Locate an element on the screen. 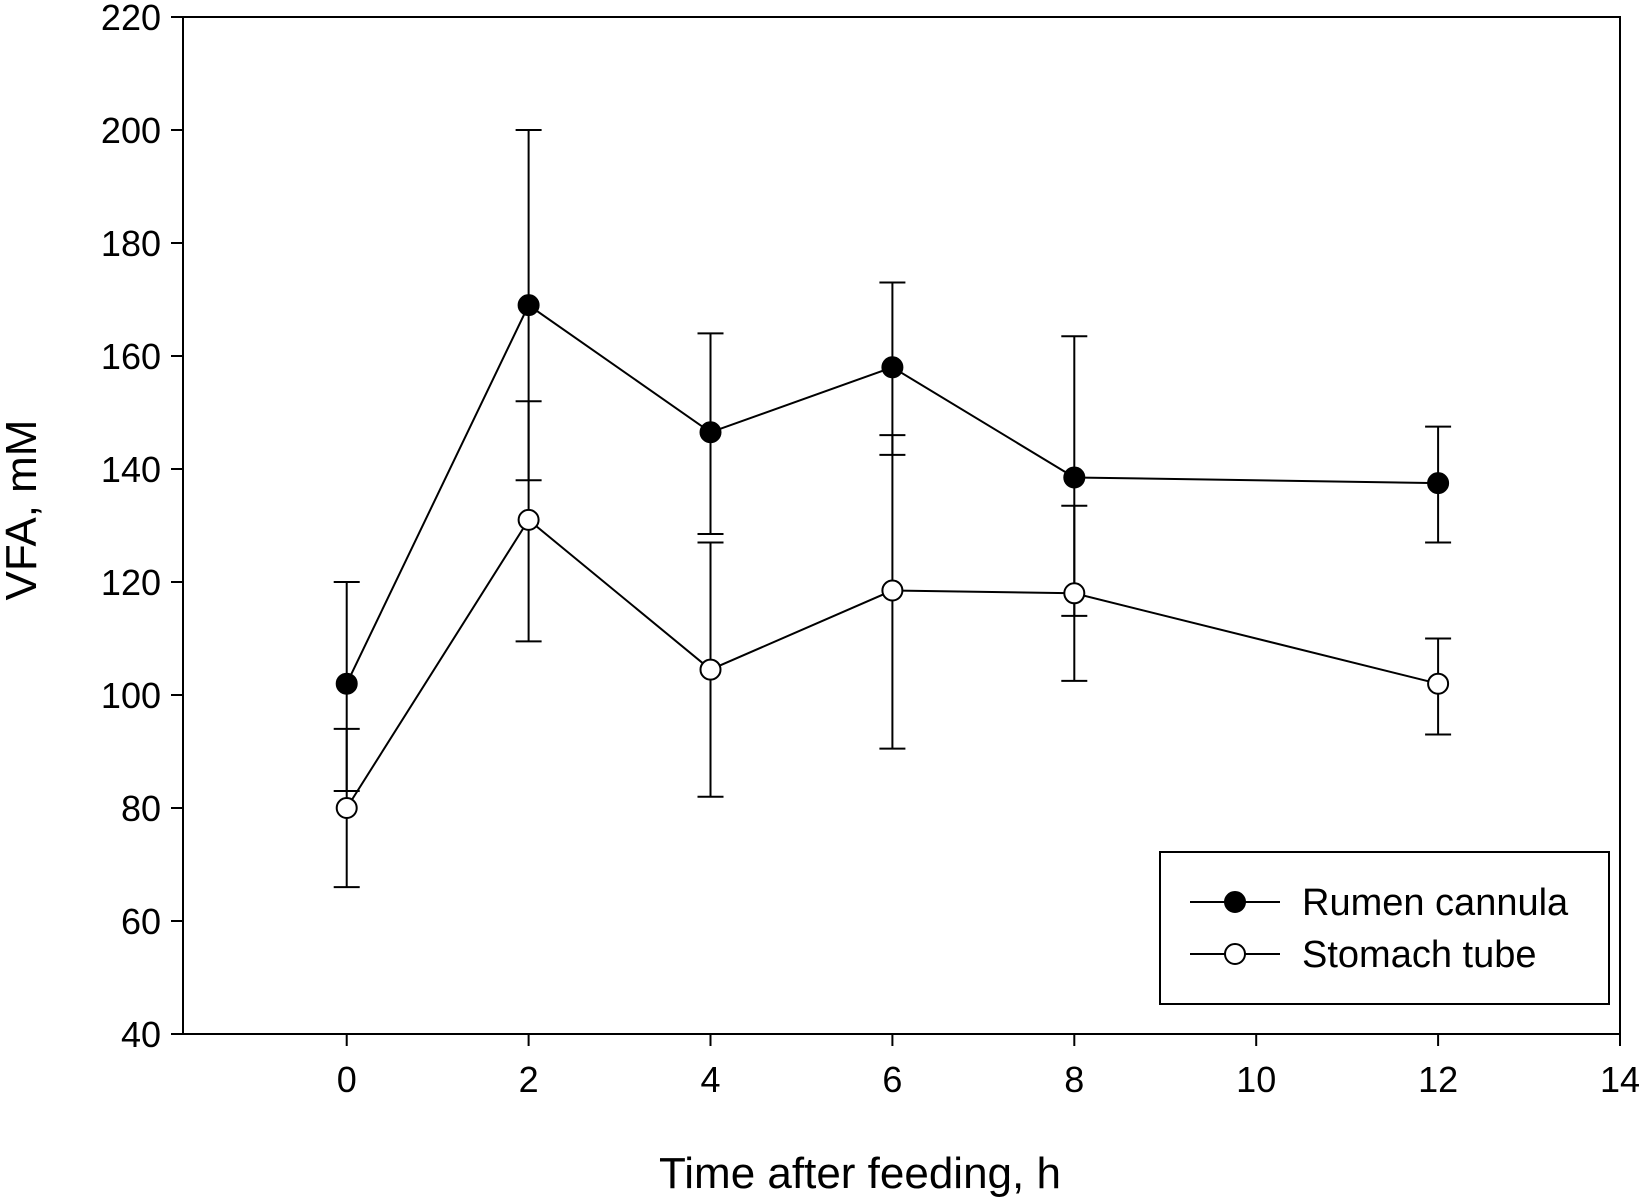 Image resolution: width=1639 pixels, height=1203 pixels. x-tick-label: 4 is located at coordinates (710, 1079).